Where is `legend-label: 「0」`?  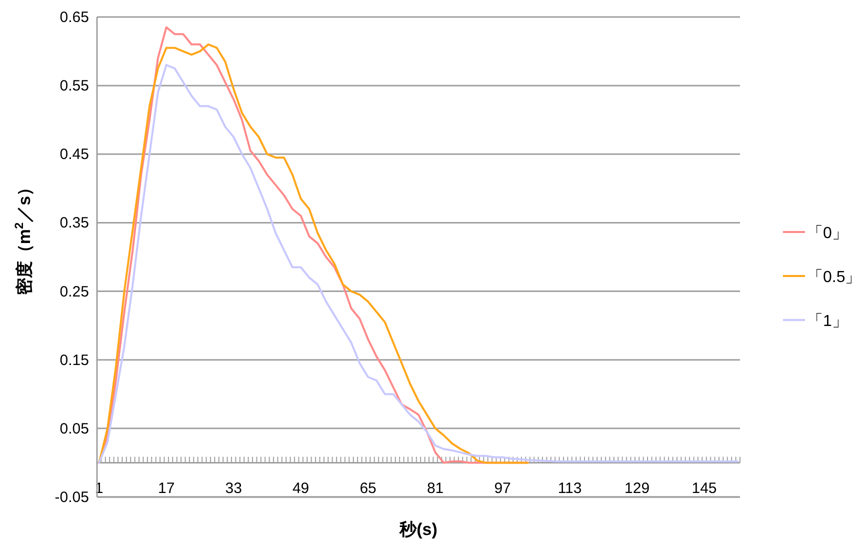 legend-label: 「0」 is located at coordinates (827, 233).